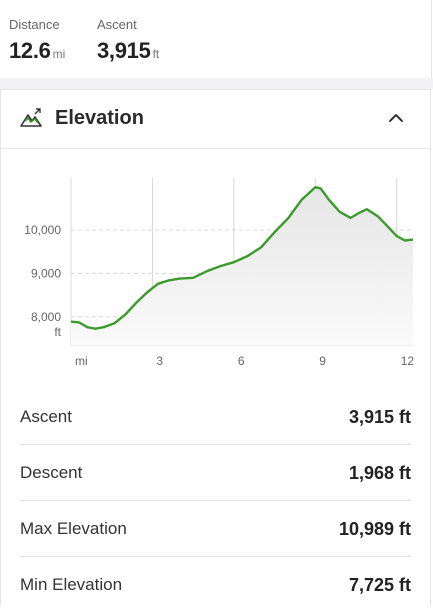  Describe the element at coordinates (31, 117) in the screenshot. I see `mountain-icon` at that location.